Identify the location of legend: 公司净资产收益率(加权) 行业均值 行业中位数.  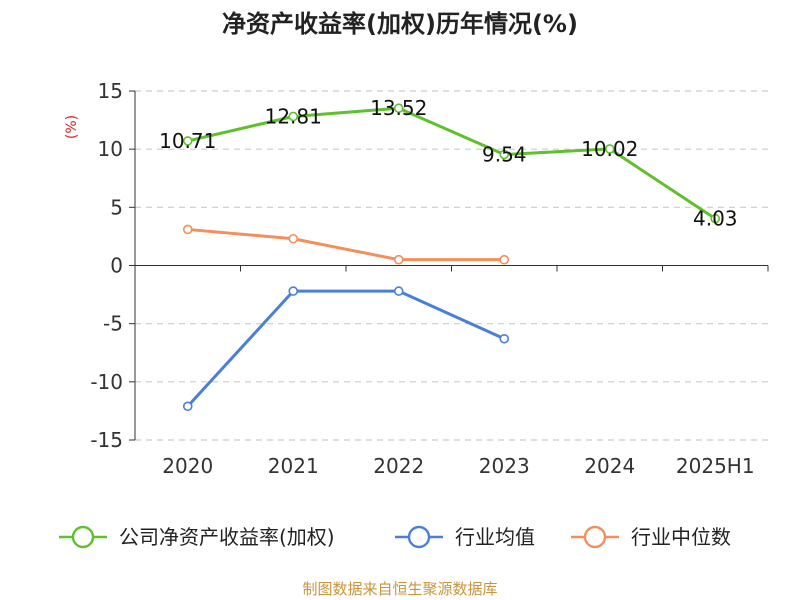
(395, 537).